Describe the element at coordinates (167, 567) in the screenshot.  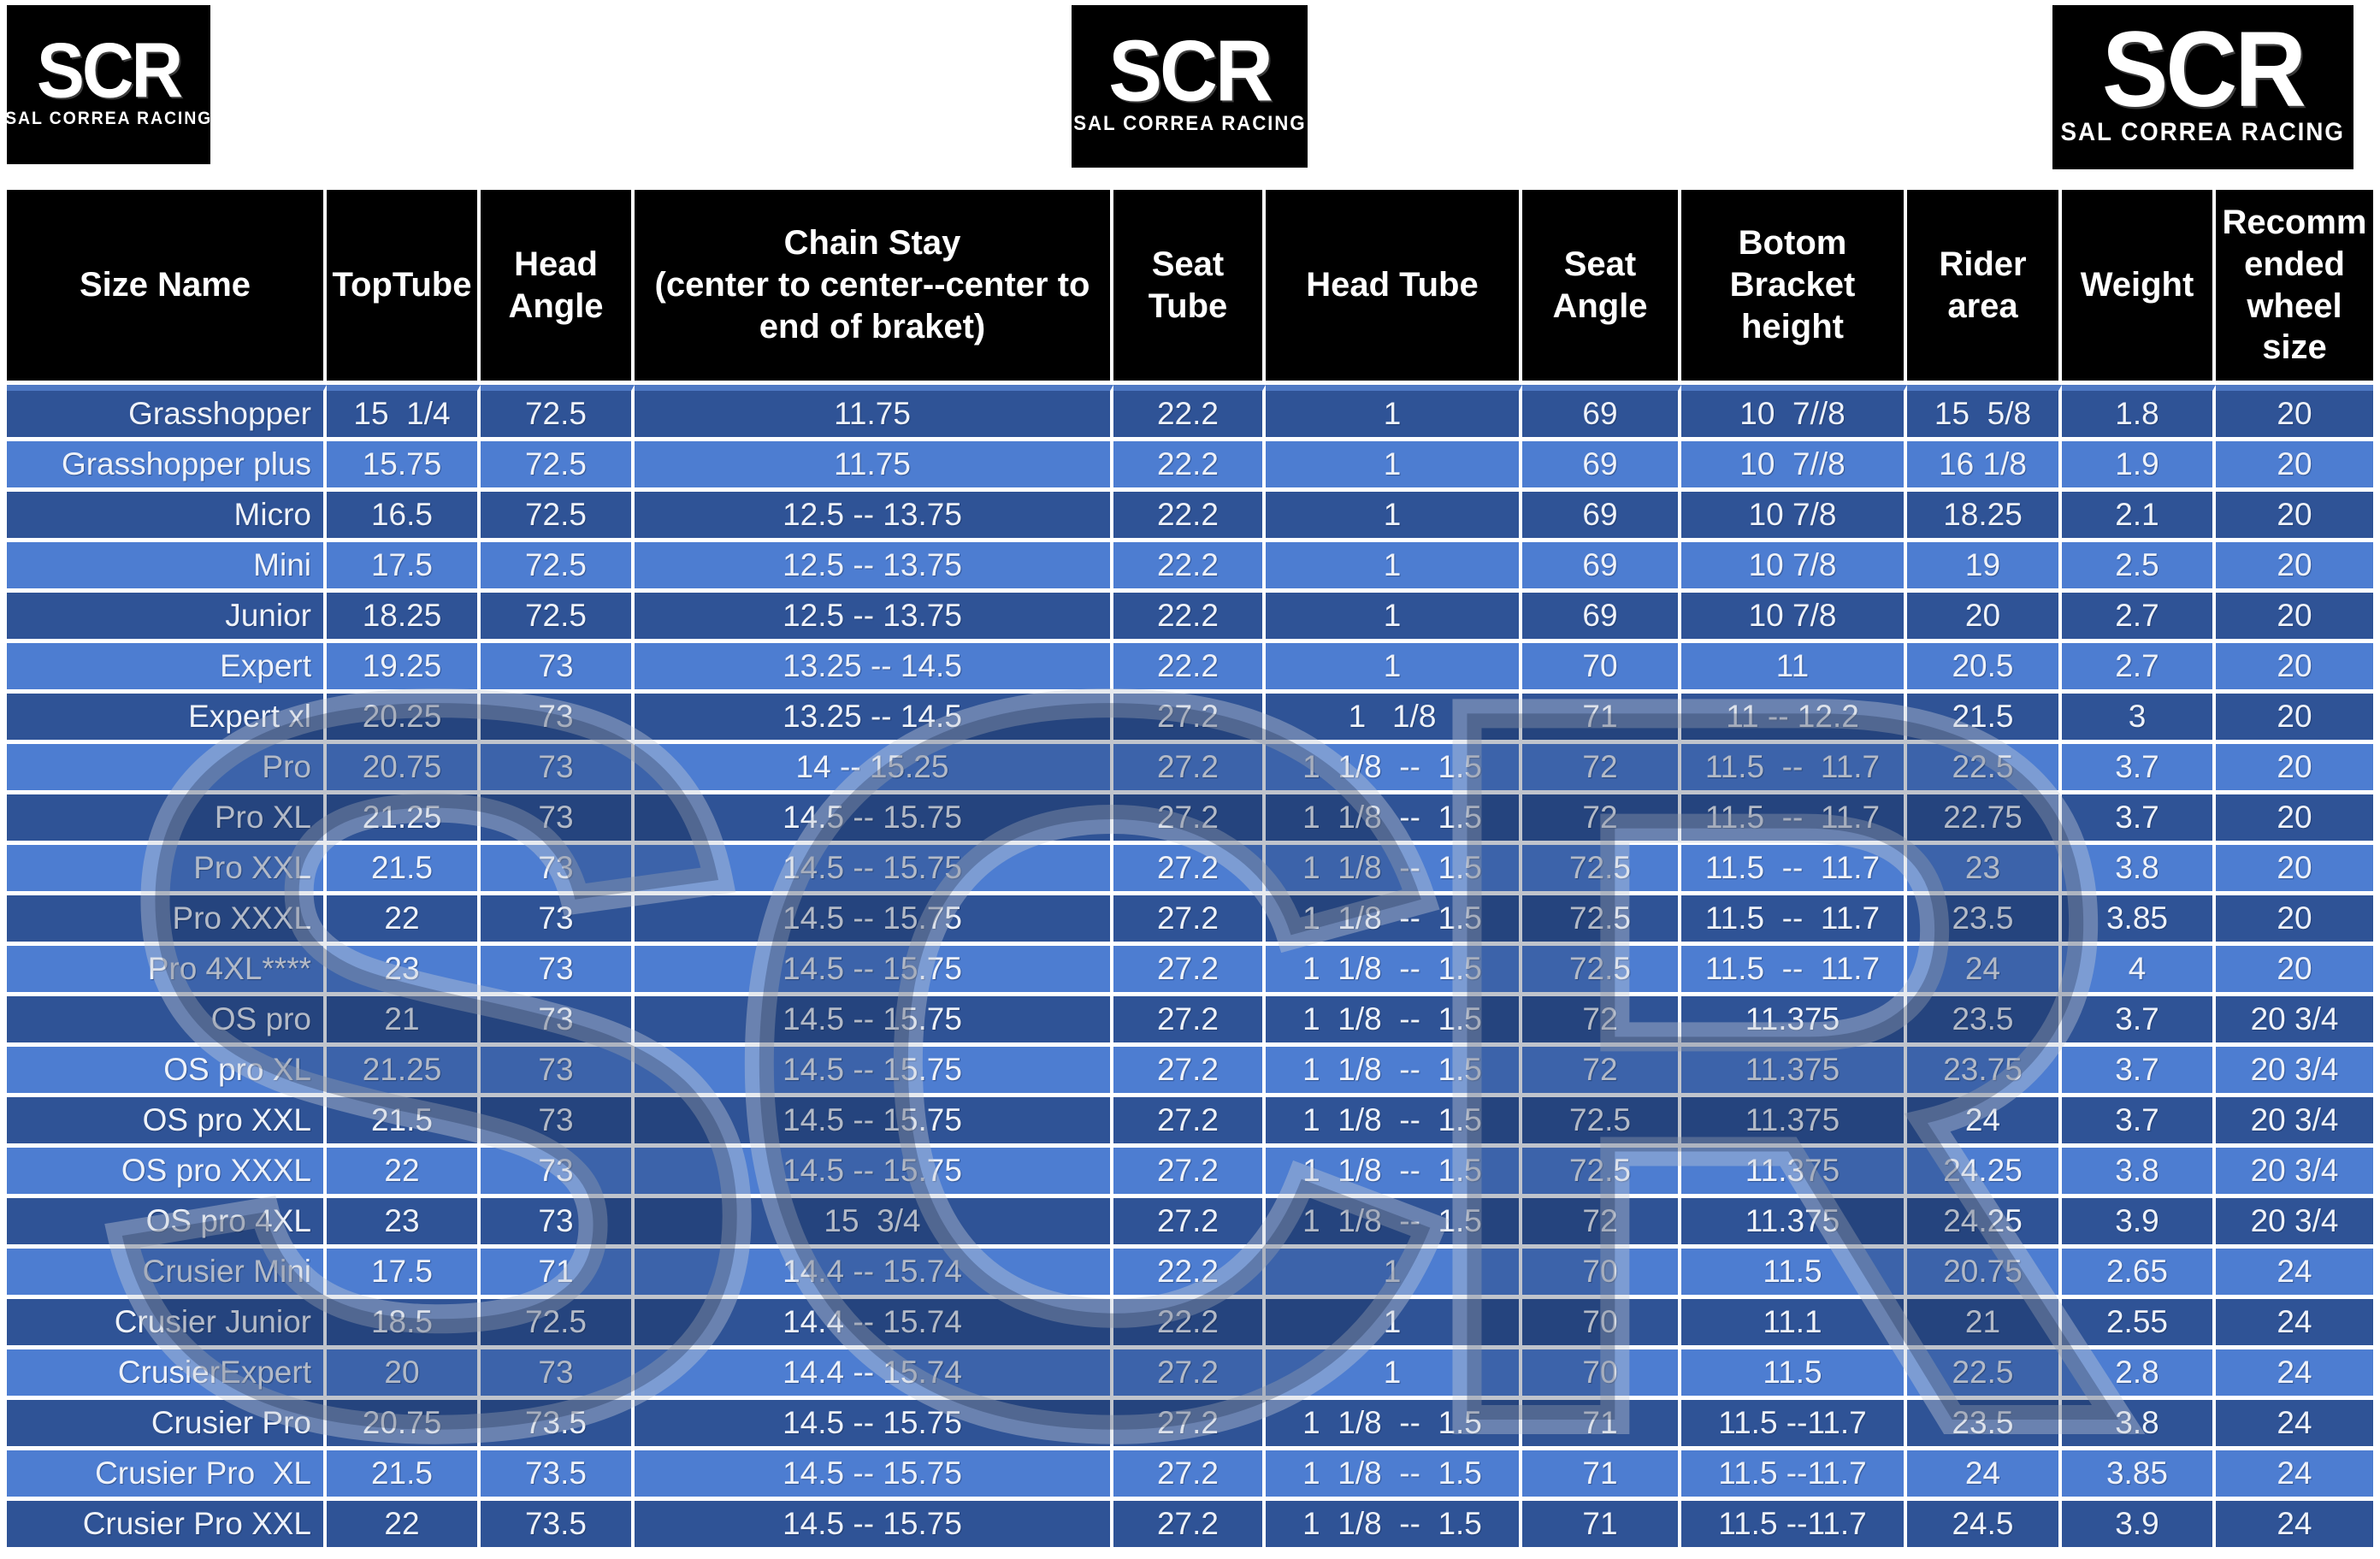
I see `cell-size_name: Mini` at that location.